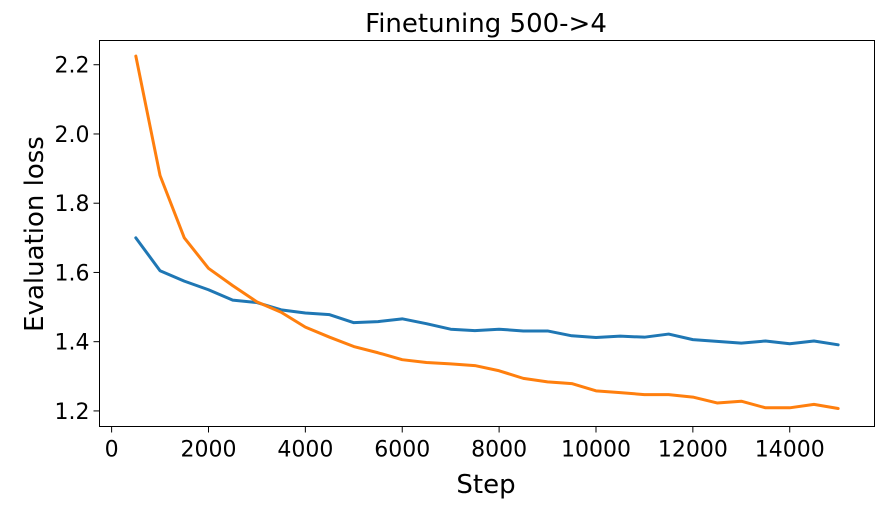  I want to click on x-axis-label: Step, so click(485, 485).